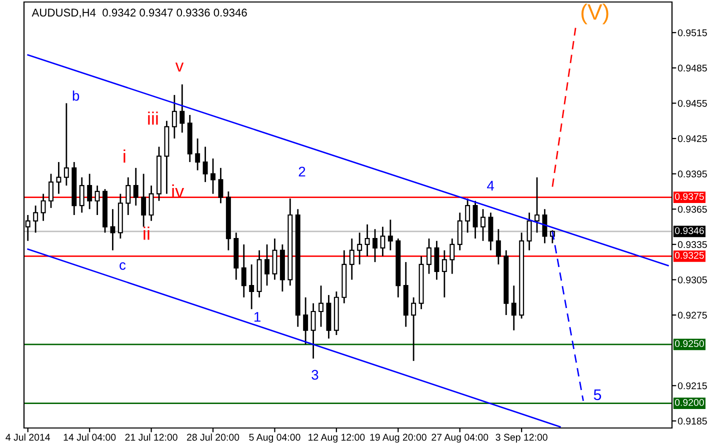  I want to click on y-tick-label: 0.9515, so click(692, 32).